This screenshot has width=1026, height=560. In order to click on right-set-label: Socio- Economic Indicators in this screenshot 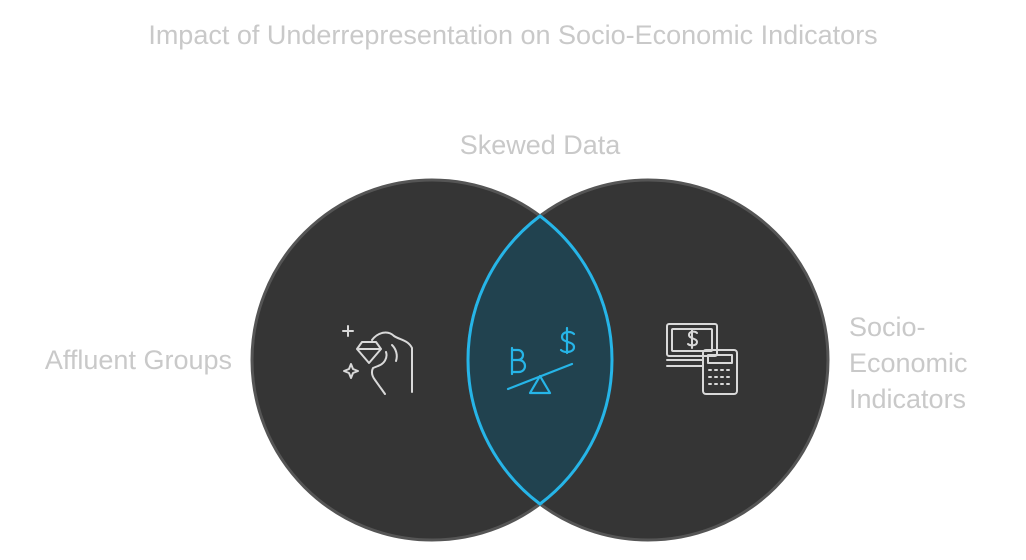, I will do `click(908, 363)`.